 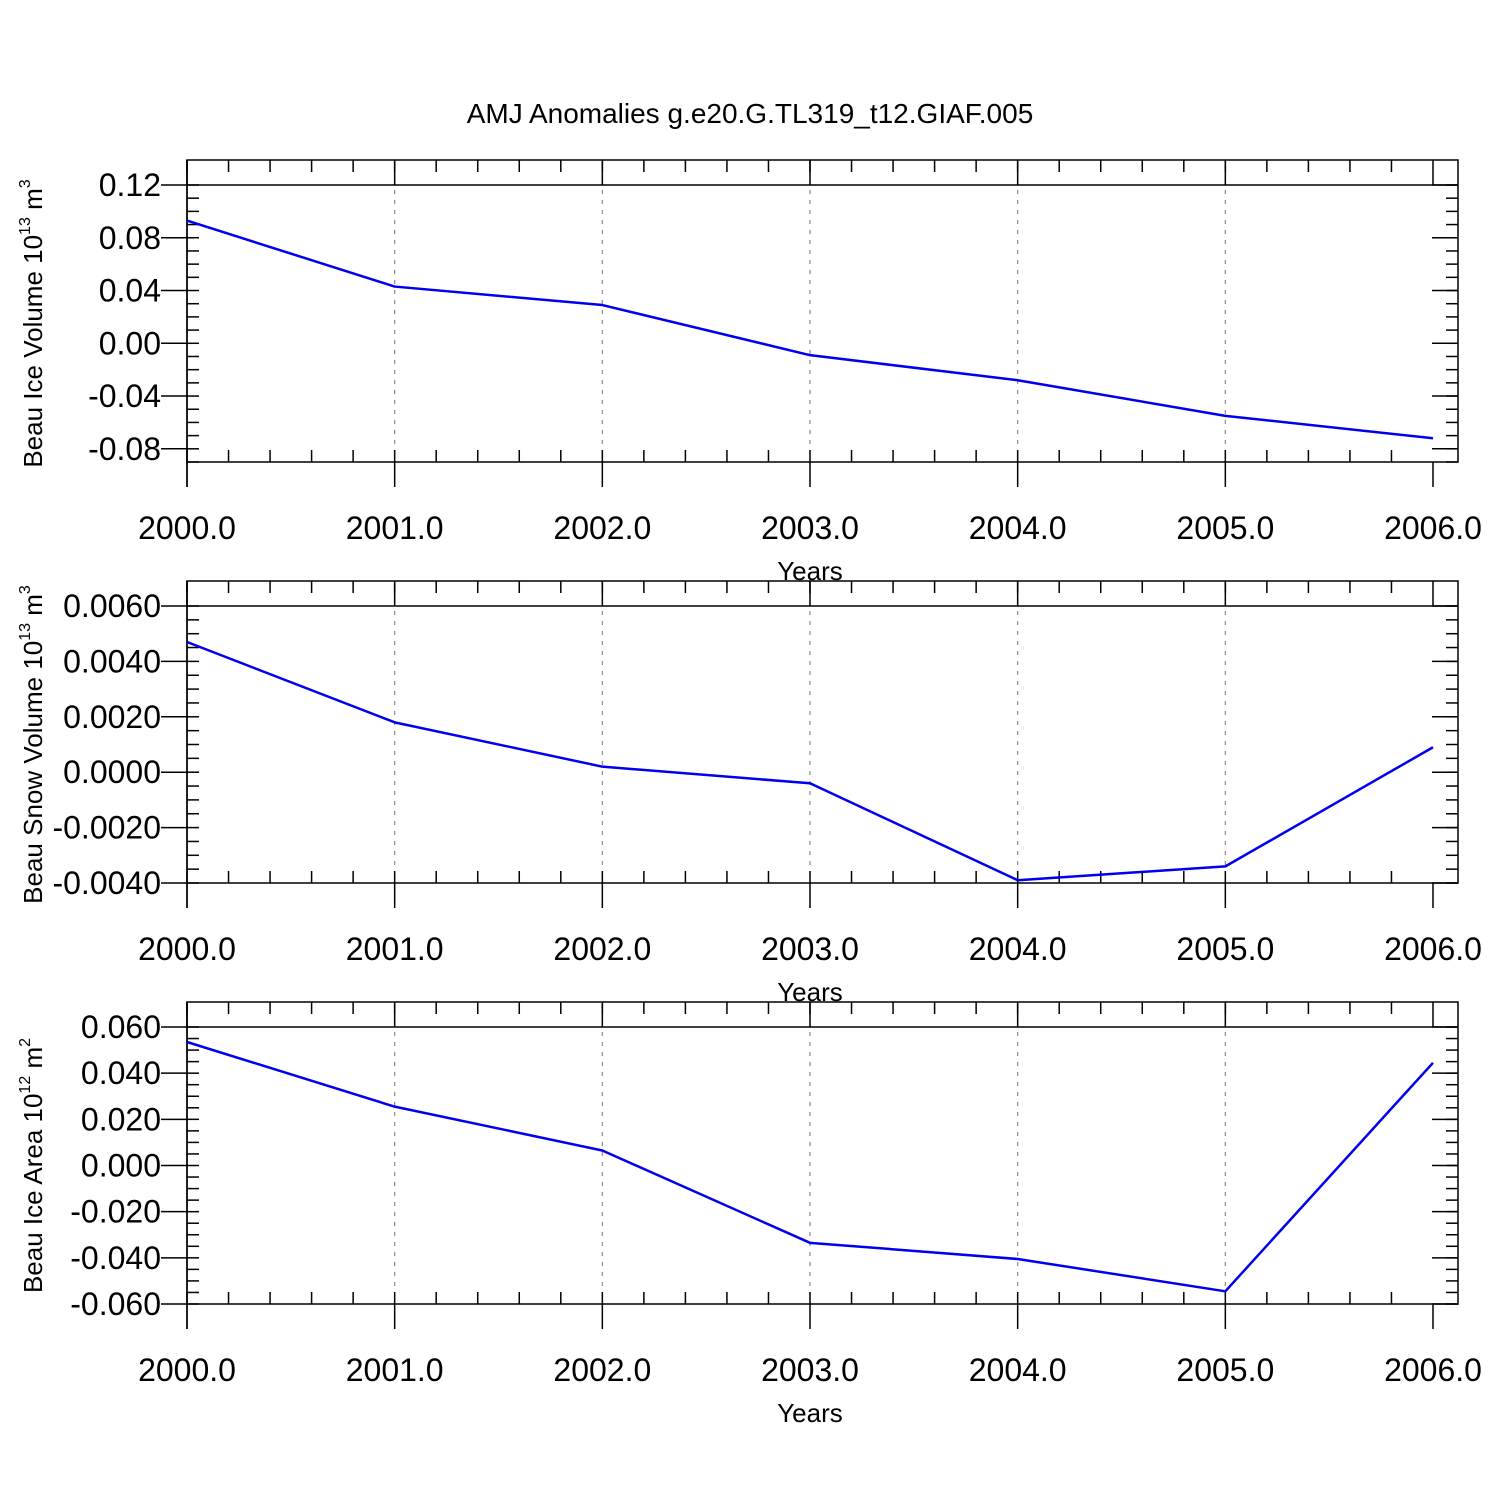 What do you see at coordinates (112, 772) in the screenshot?
I see `y-tick-label: 0.0000` at bounding box center [112, 772].